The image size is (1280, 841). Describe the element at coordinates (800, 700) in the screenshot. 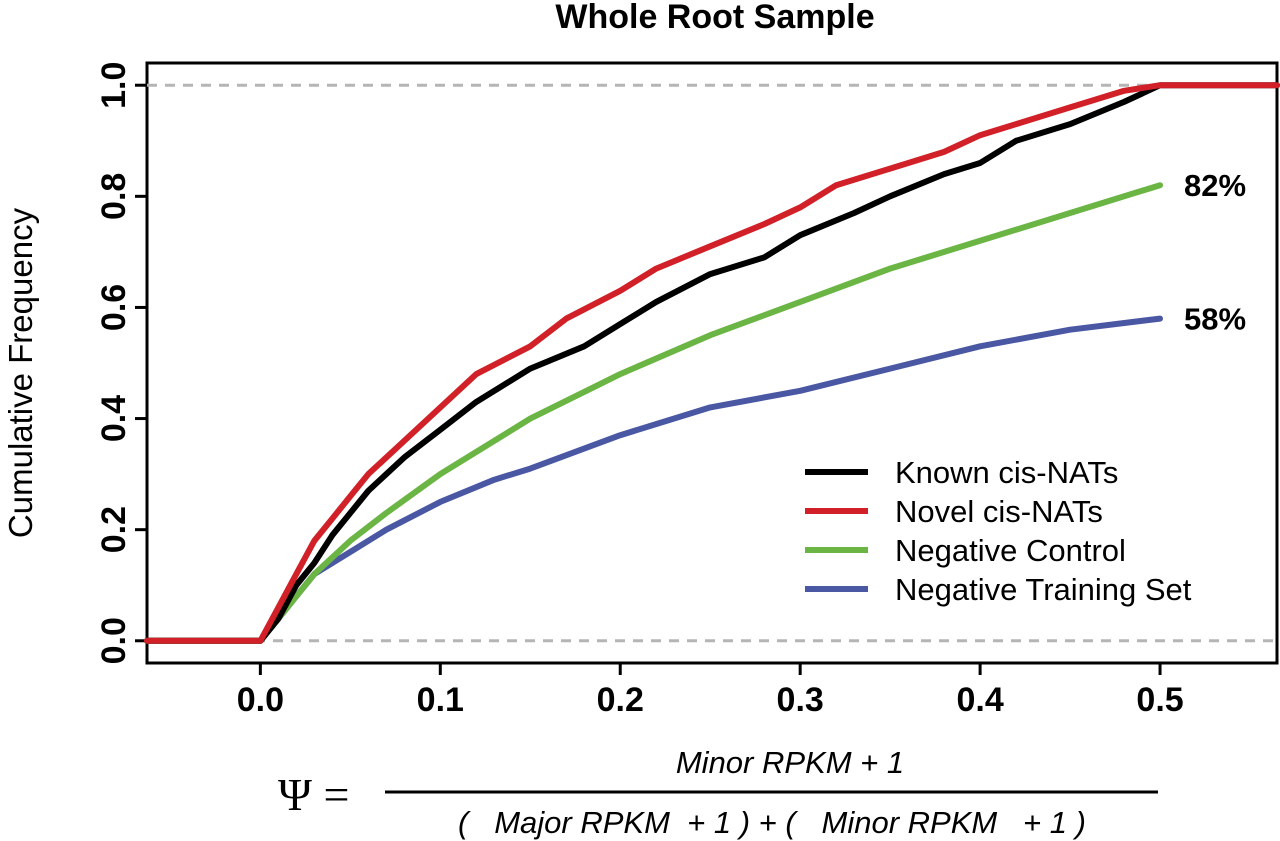

I see `x-tick-label-3: 0.3` at that location.